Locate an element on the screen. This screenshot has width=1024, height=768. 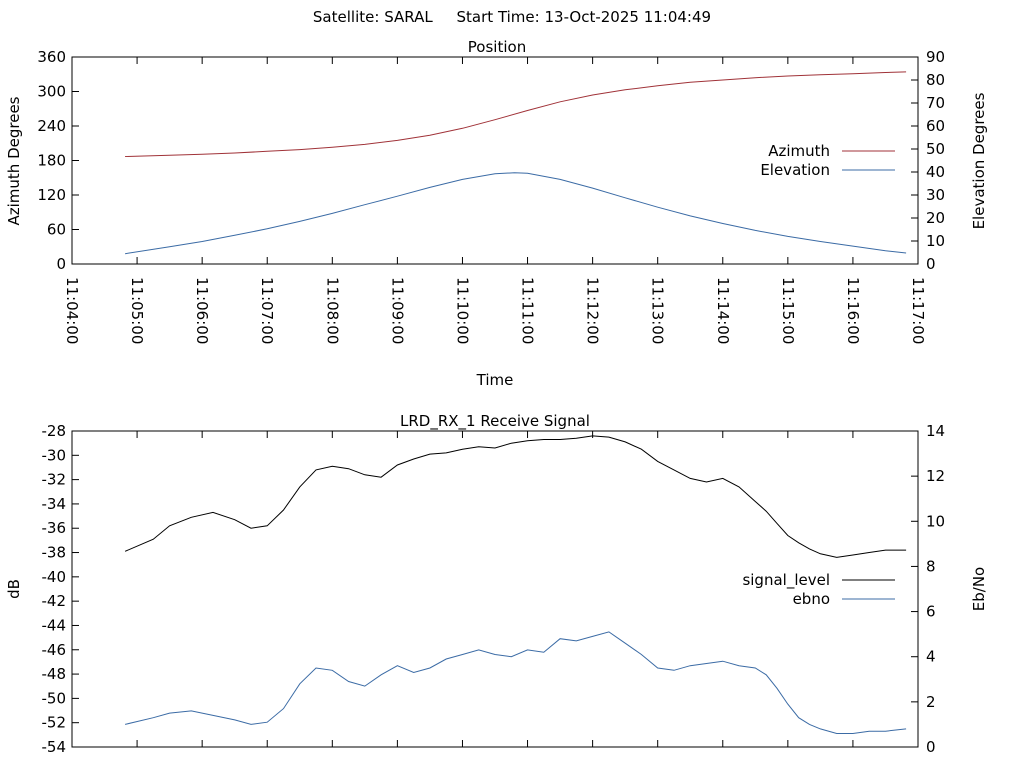
y-tick-label: -50 is located at coordinates (54, 698).